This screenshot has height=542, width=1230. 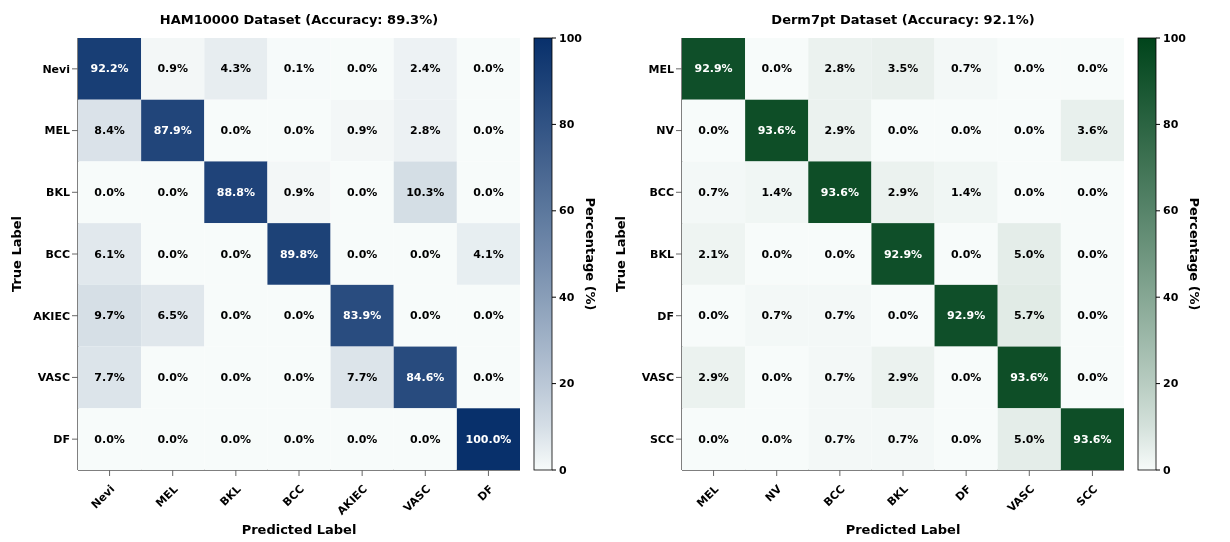 I want to click on data-label: 2.1%, so click(x=713, y=254).